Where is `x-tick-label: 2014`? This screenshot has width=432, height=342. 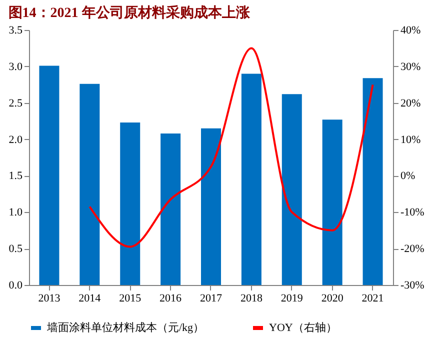 x-tick-label: 2014 is located at coordinates (90, 298).